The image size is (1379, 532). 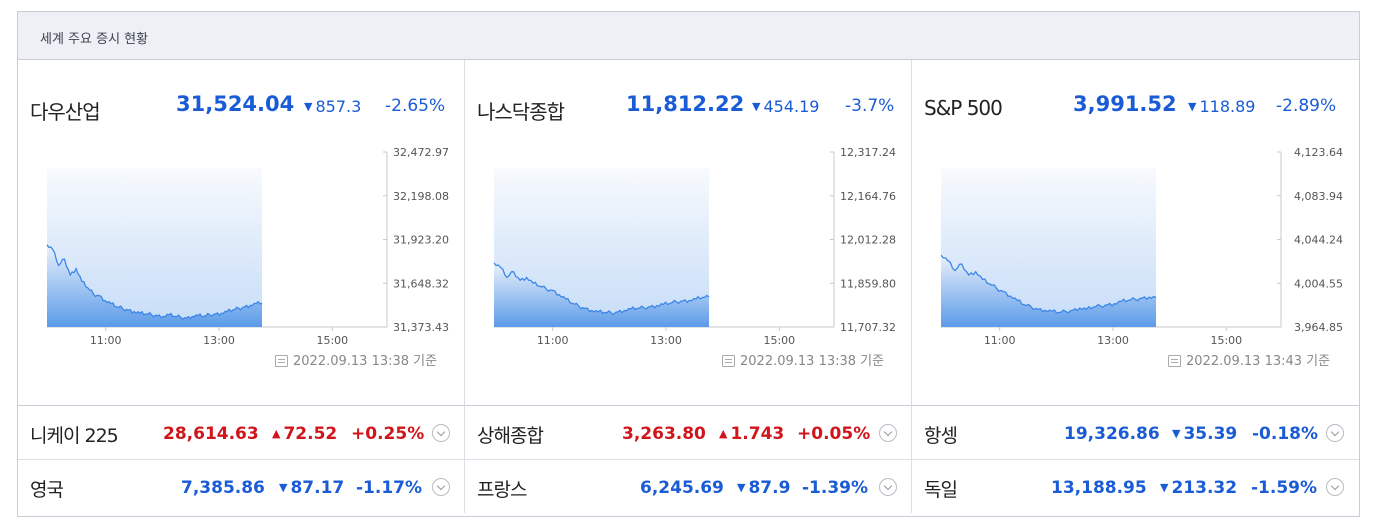 What do you see at coordinates (786, 106) in the screenshot?
I see `index-change: ▼ 454.19` at bounding box center [786, 106].